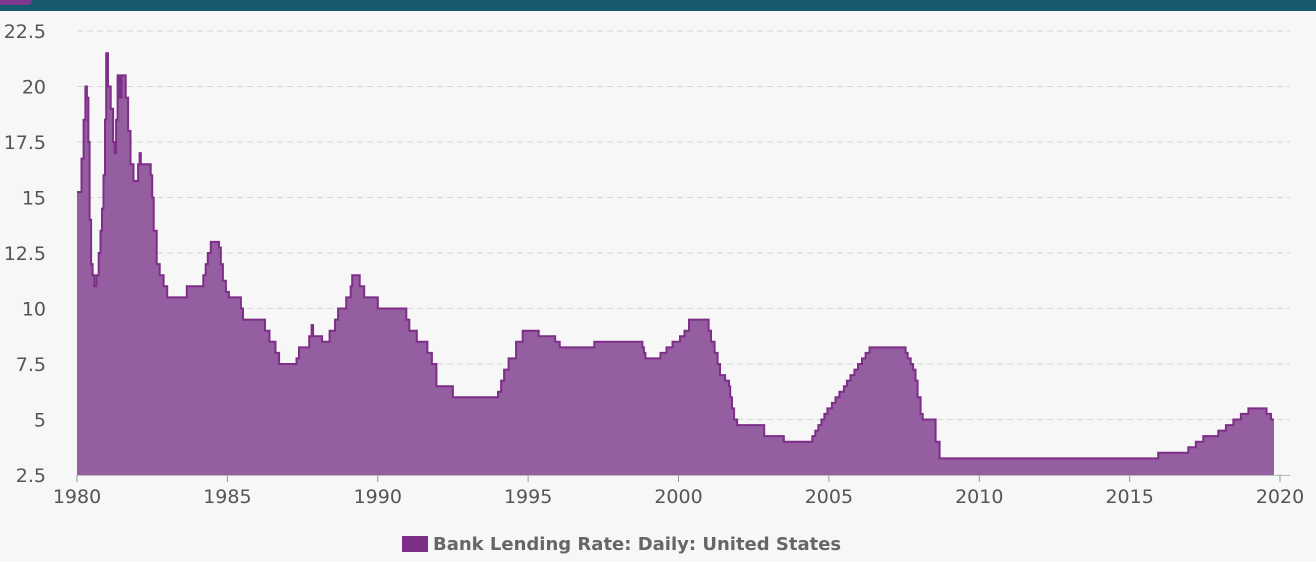  I want to click on x-tick-label: 2005, so click(829, 497).